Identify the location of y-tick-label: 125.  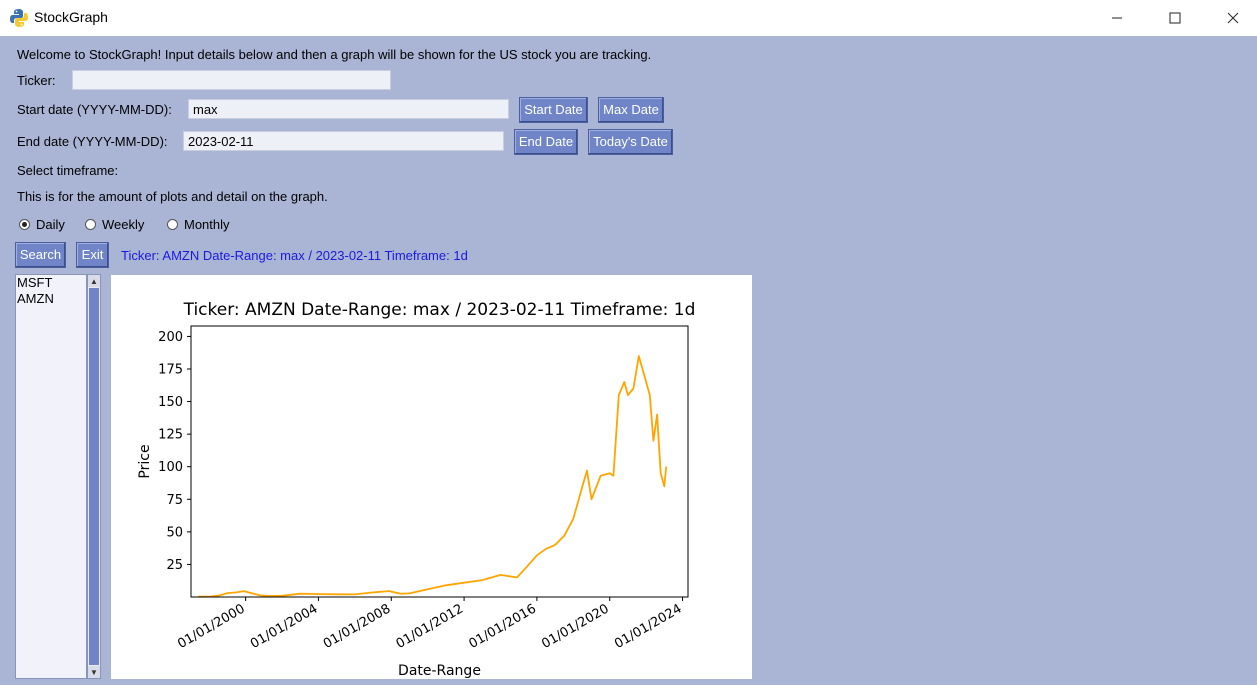
(170, 435).